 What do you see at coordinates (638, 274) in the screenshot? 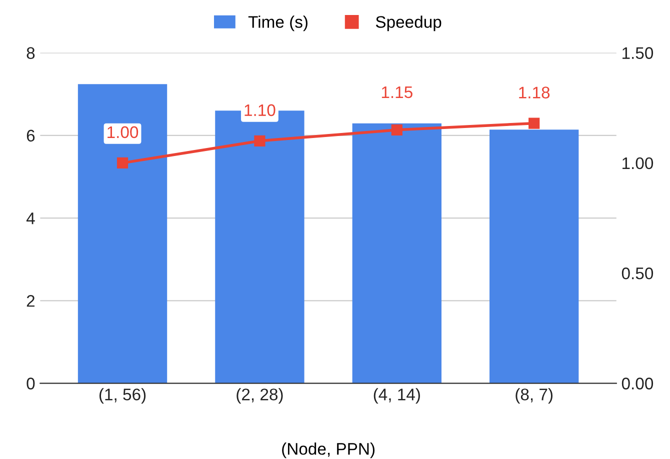
I see `y2-tick-label: 0.50` at bounding box center [638, 274].